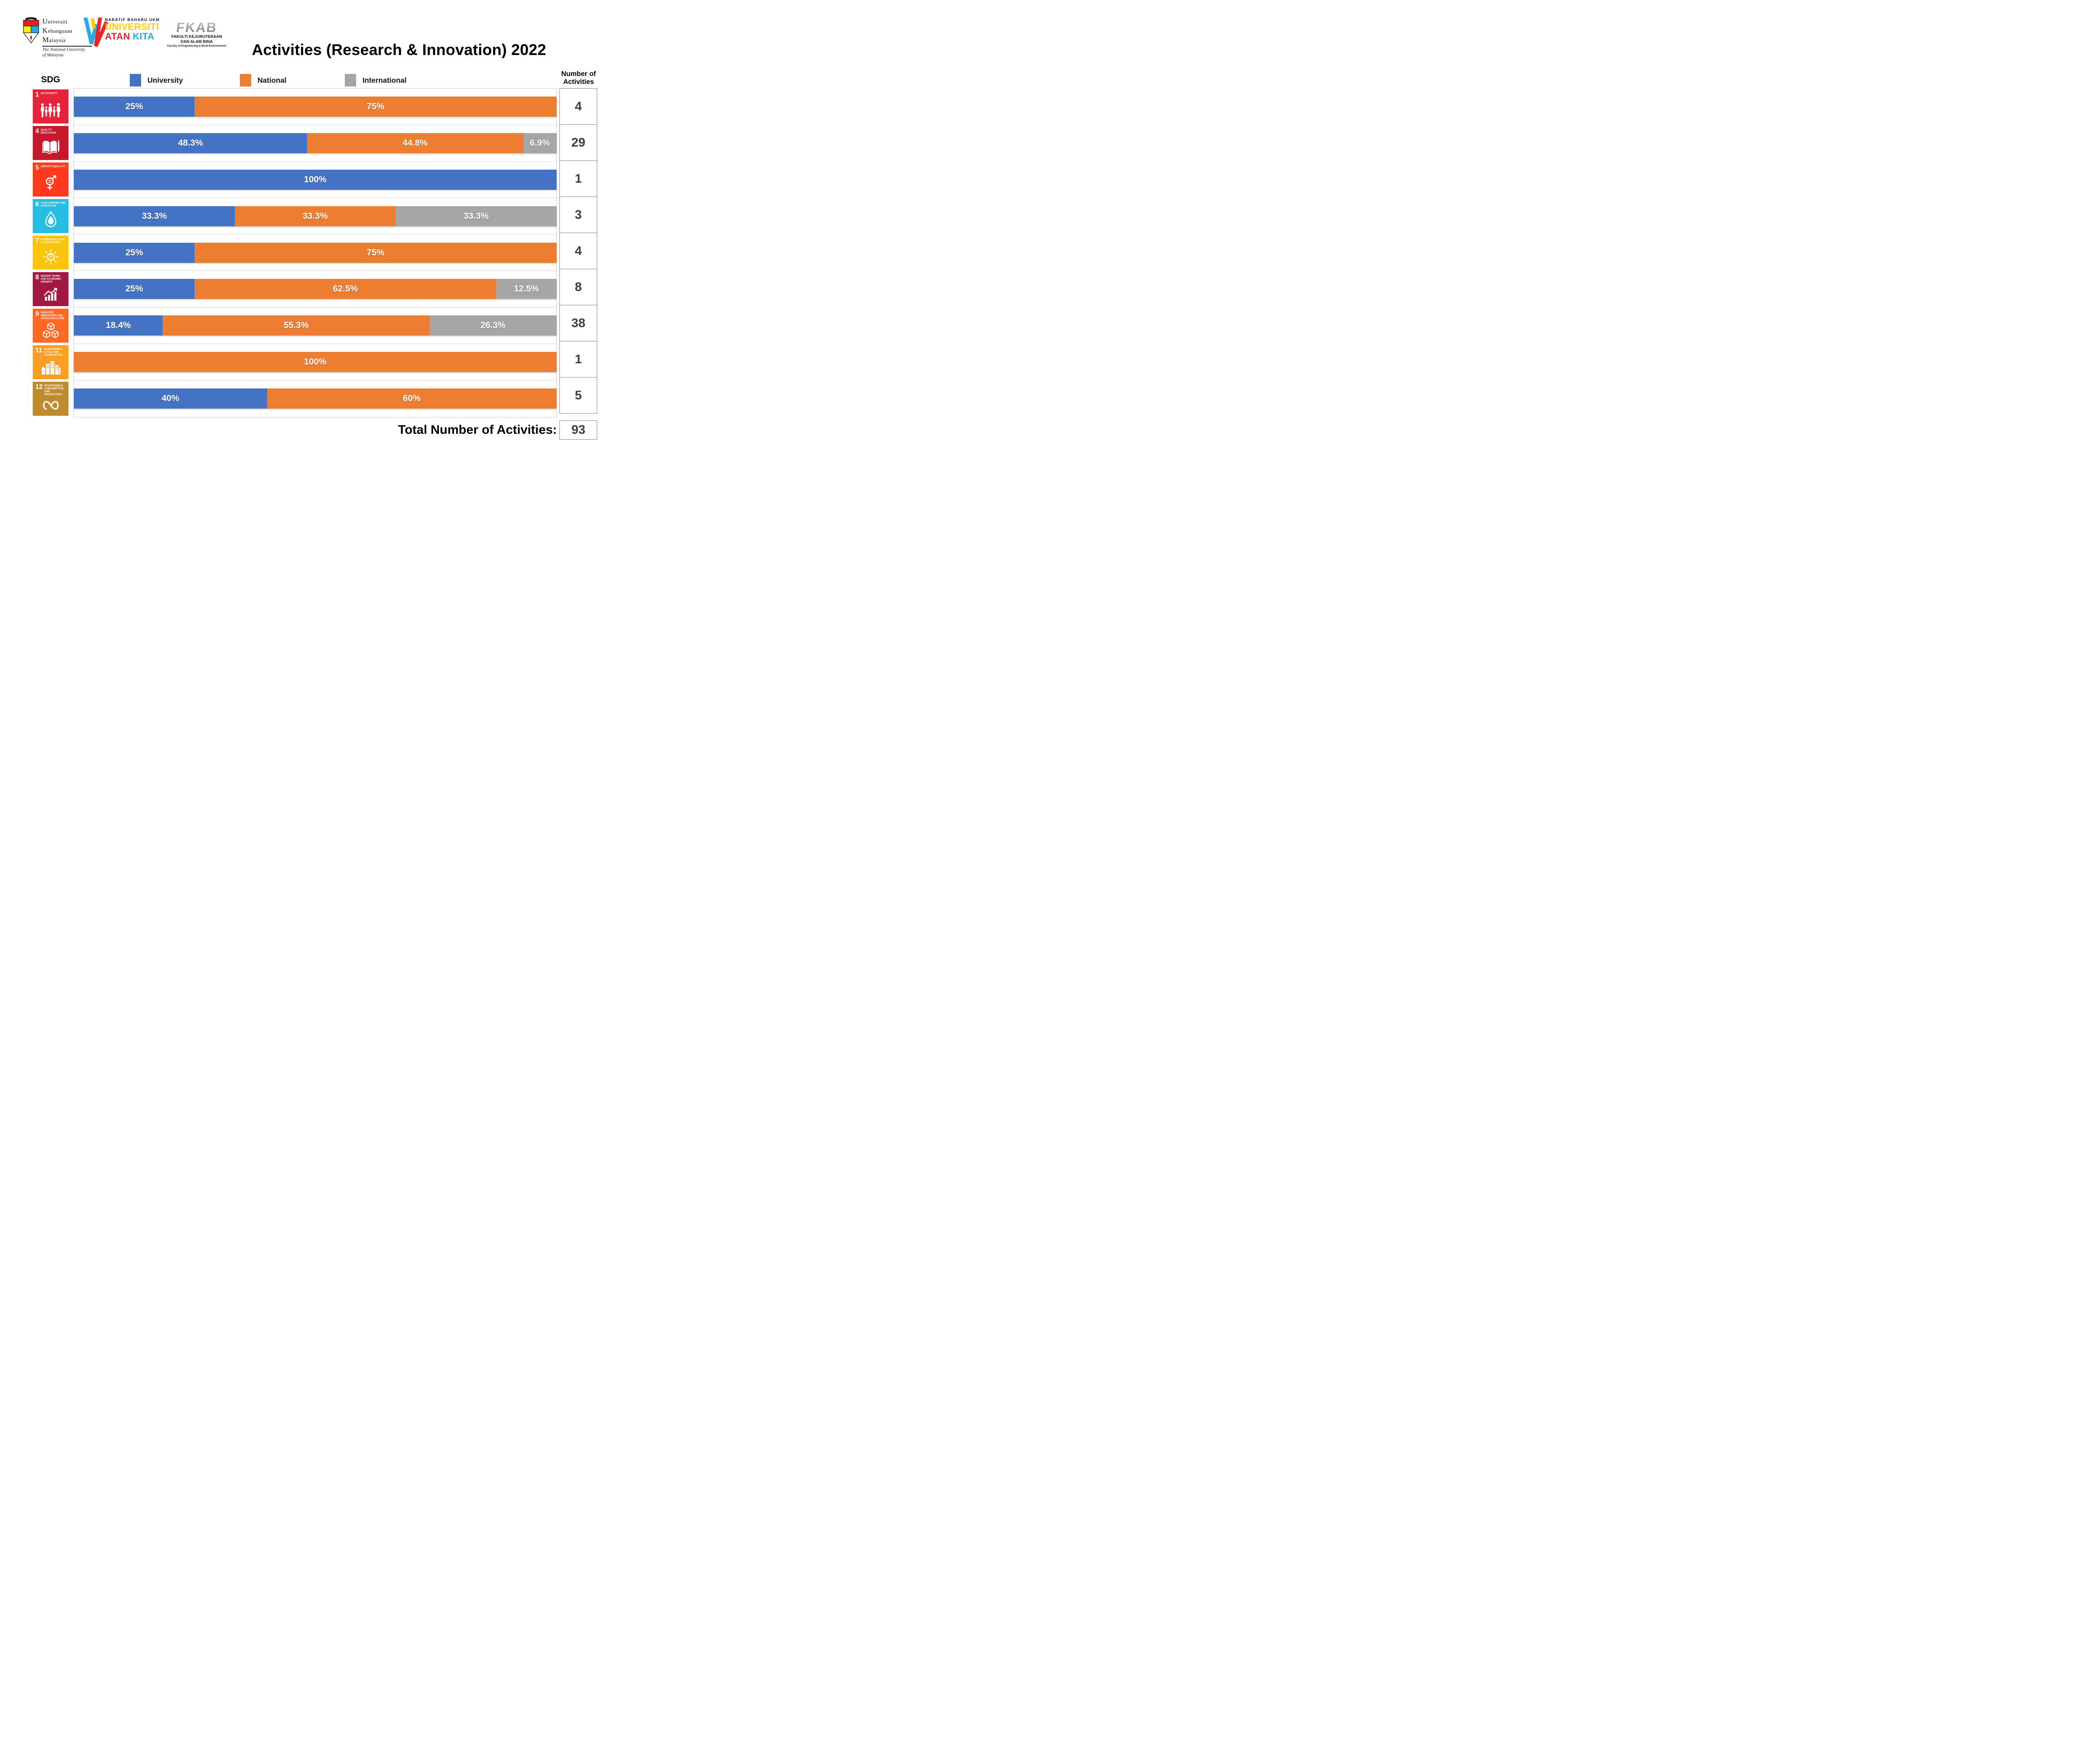 The image size is (2100, 1760). What do you see at coordinates (52, 315) in the screenshot?
I see `sdg-title: INDUSTRY, INNOVATION AND INFRASTRUCTURE` at bounding box center [52, 315].